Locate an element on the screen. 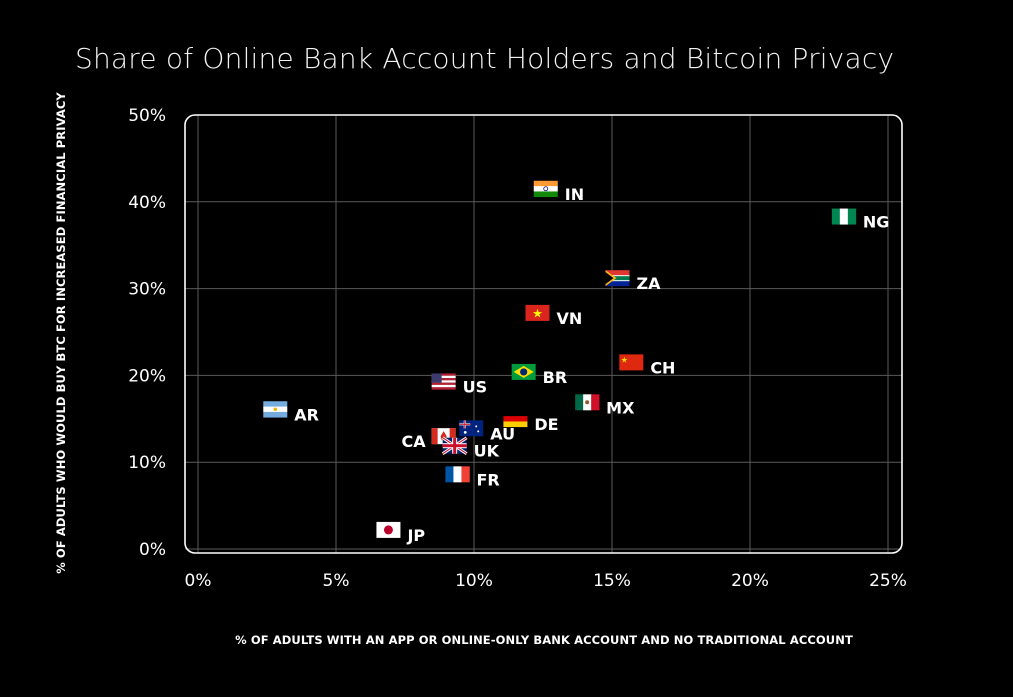 The height and width of the screenshot is (697, 1013). x-tick-label: 20% is located at coordinates (750, 581).